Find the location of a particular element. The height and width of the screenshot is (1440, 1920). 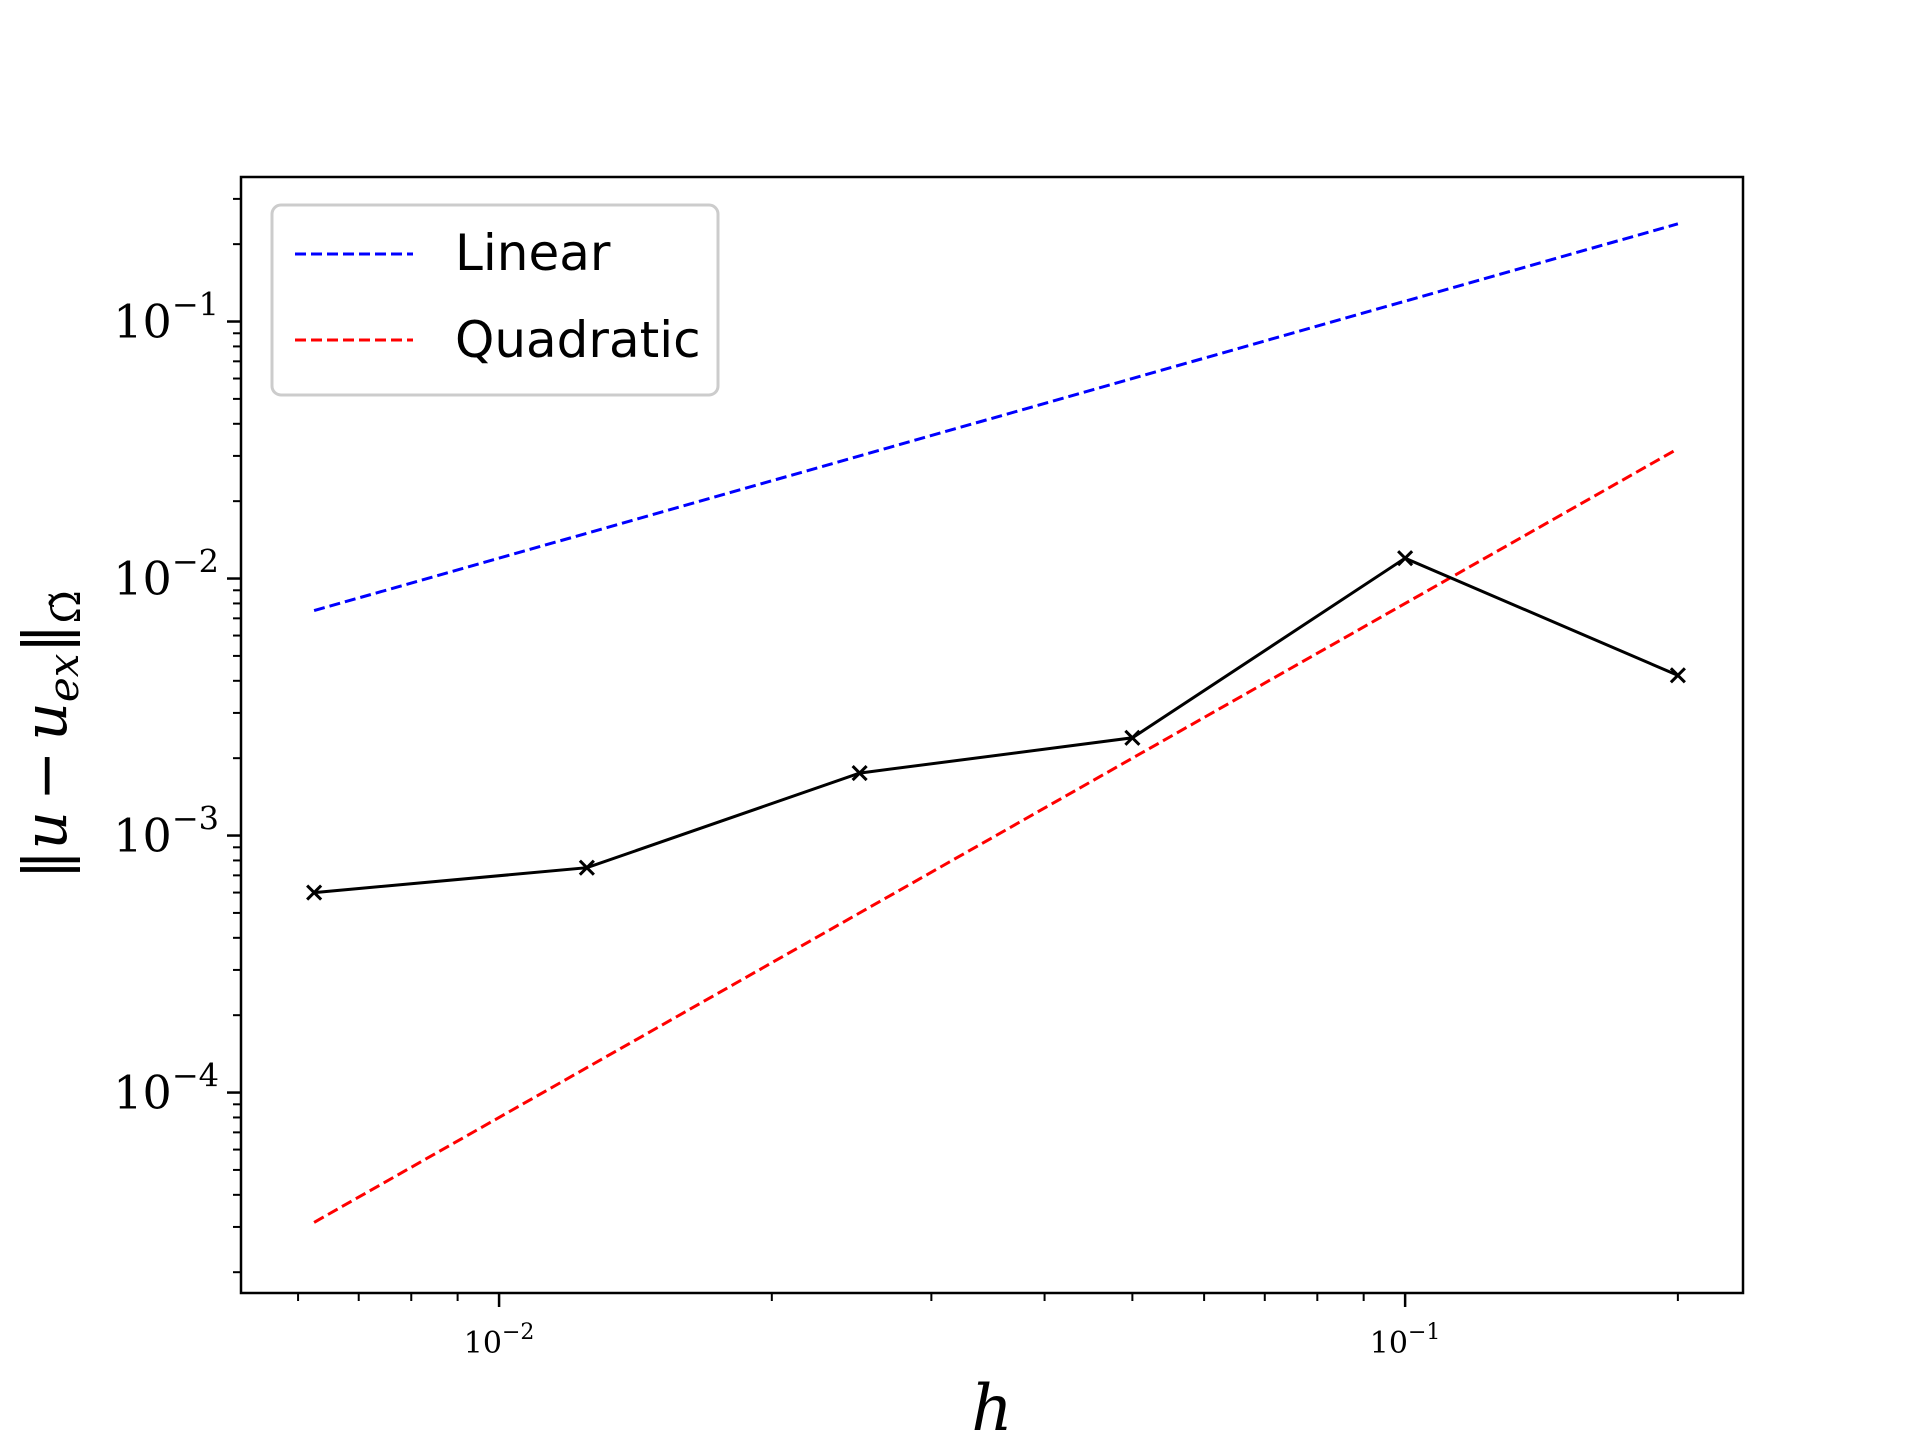

y-tick-label: 10⁻⁴ is located at coordinates (166, 1088).